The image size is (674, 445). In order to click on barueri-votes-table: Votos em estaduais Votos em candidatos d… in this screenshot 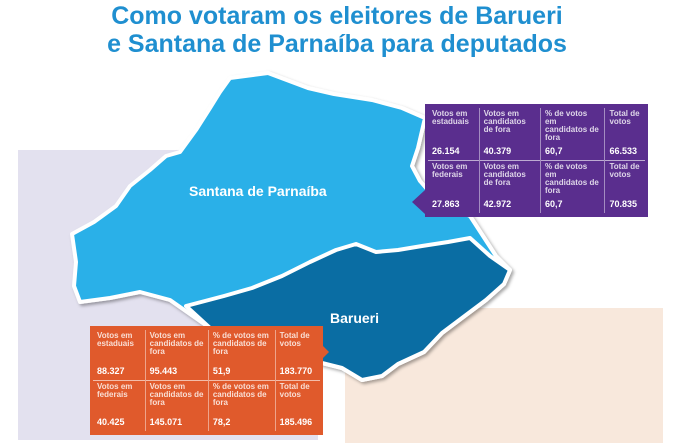, I will do `click(206, 380)`.